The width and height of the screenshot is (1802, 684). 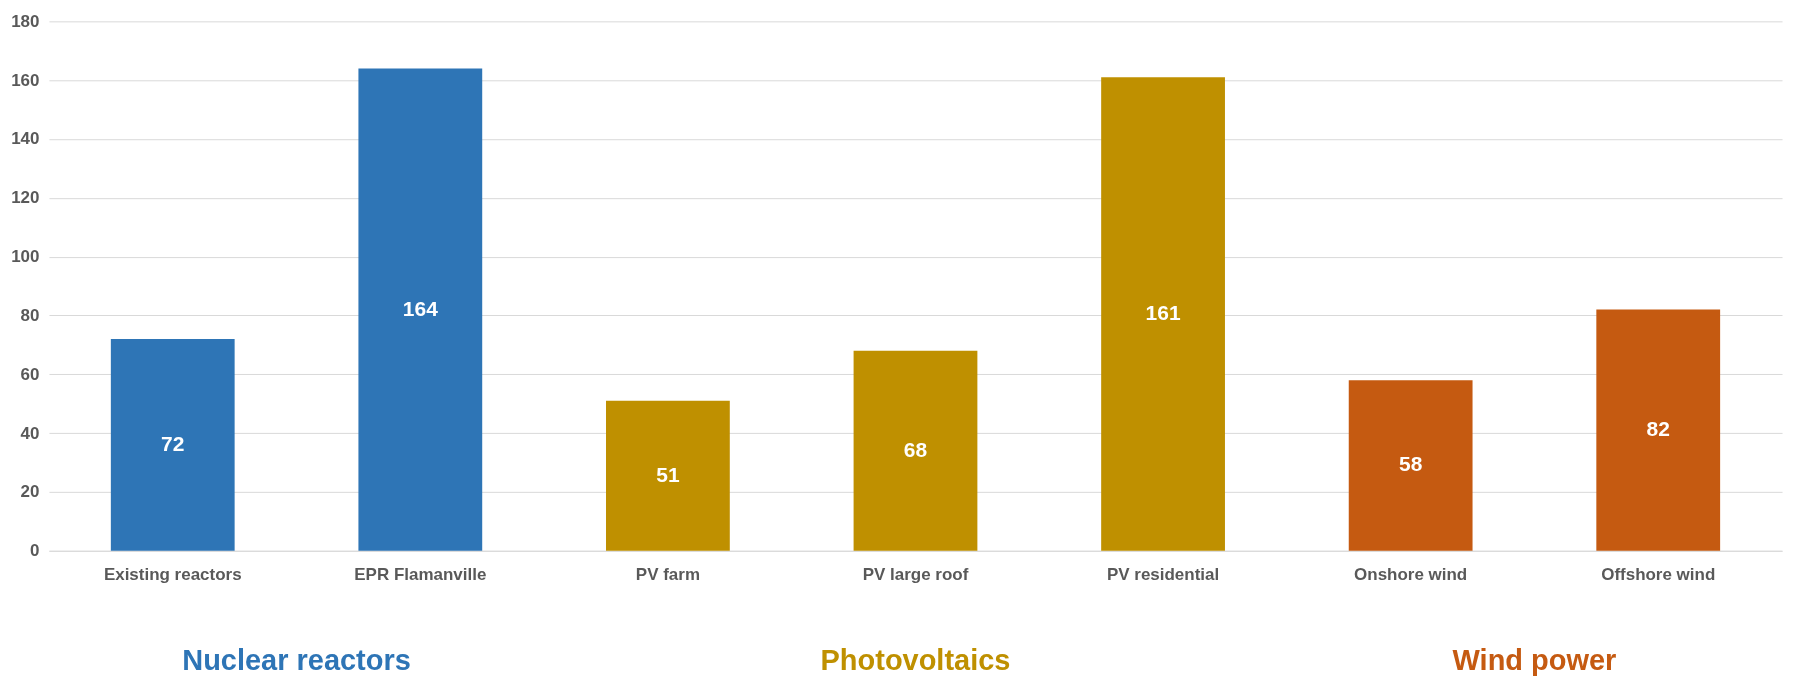 I want to click on data-label: 68, so click(x=915, y=449).